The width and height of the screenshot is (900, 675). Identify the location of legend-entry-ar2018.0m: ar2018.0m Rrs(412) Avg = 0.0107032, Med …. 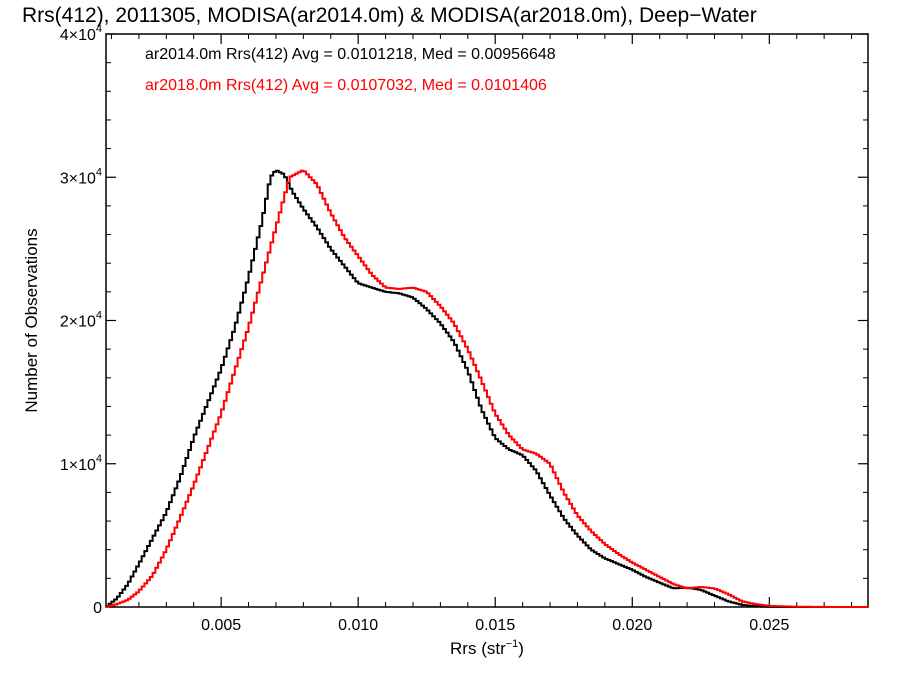
(346, 85).